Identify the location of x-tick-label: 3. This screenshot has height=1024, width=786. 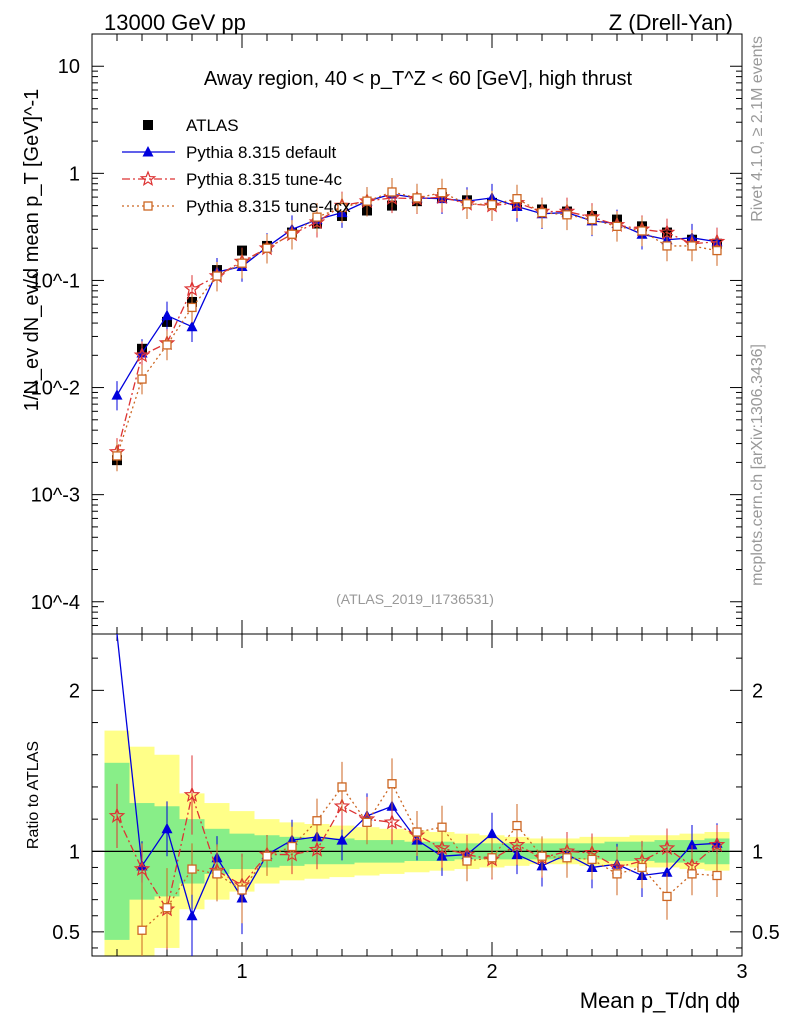
(741, 972).